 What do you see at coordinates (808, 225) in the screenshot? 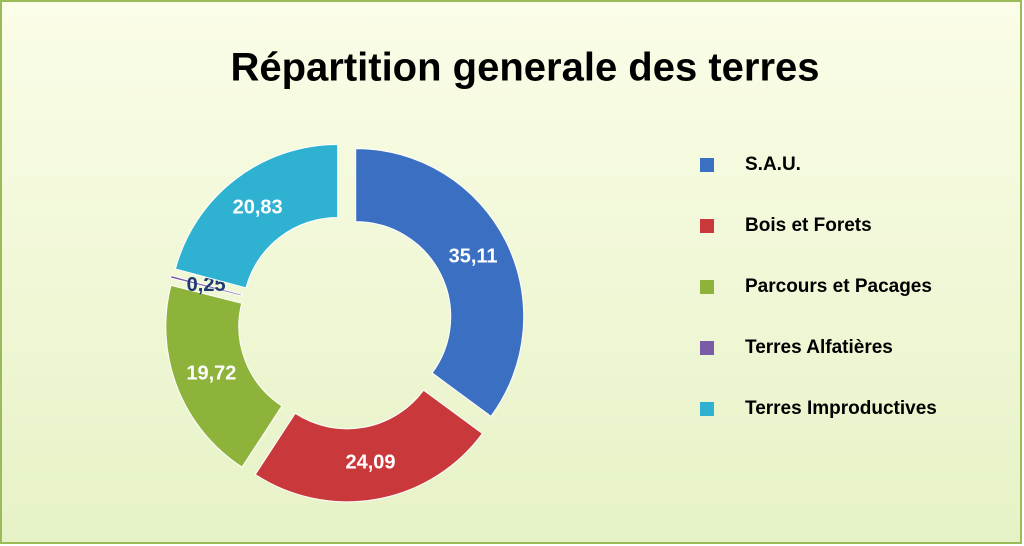
I see `legend-label: Bois et Forets` at bounding box center [808, 225].